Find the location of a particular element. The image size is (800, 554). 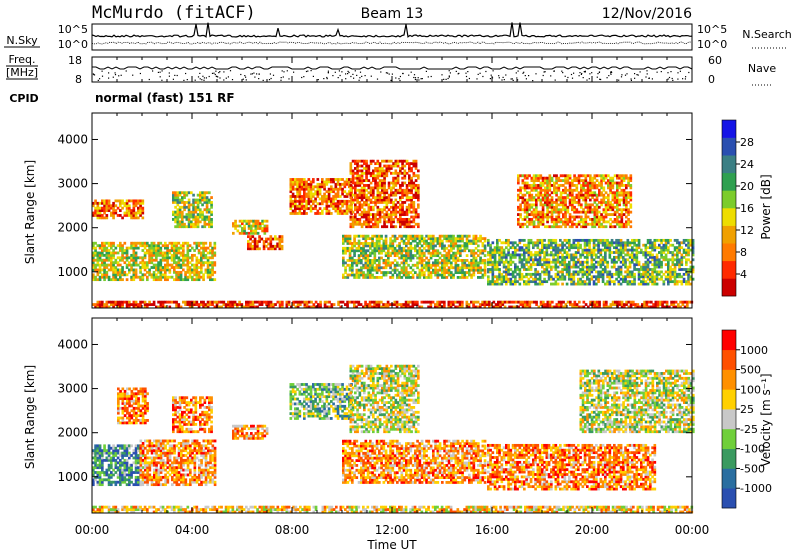

freq-panel: Freq. [MHz] 18 8 60 0 Nave is located at coordinates (391, 69).